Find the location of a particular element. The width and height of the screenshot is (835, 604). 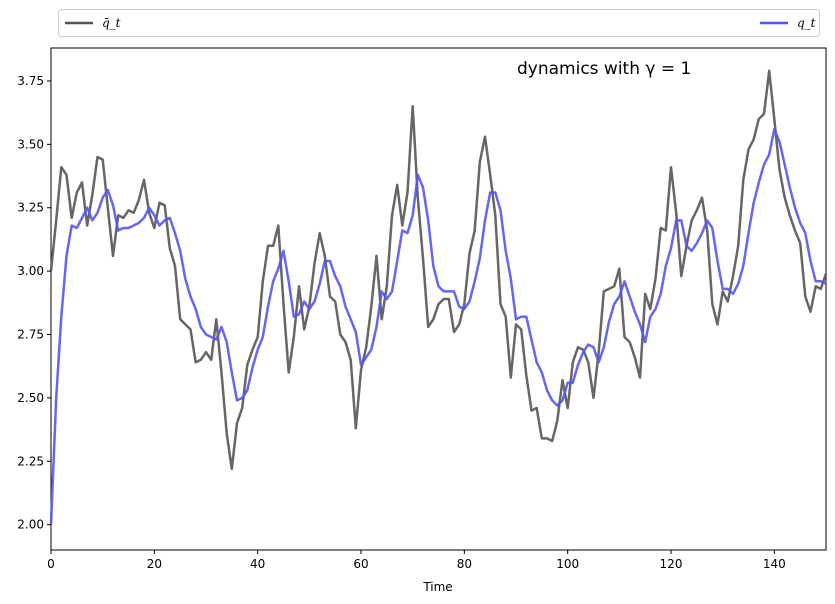

x-tick-label: 40 is located at coordinates (257, 564).